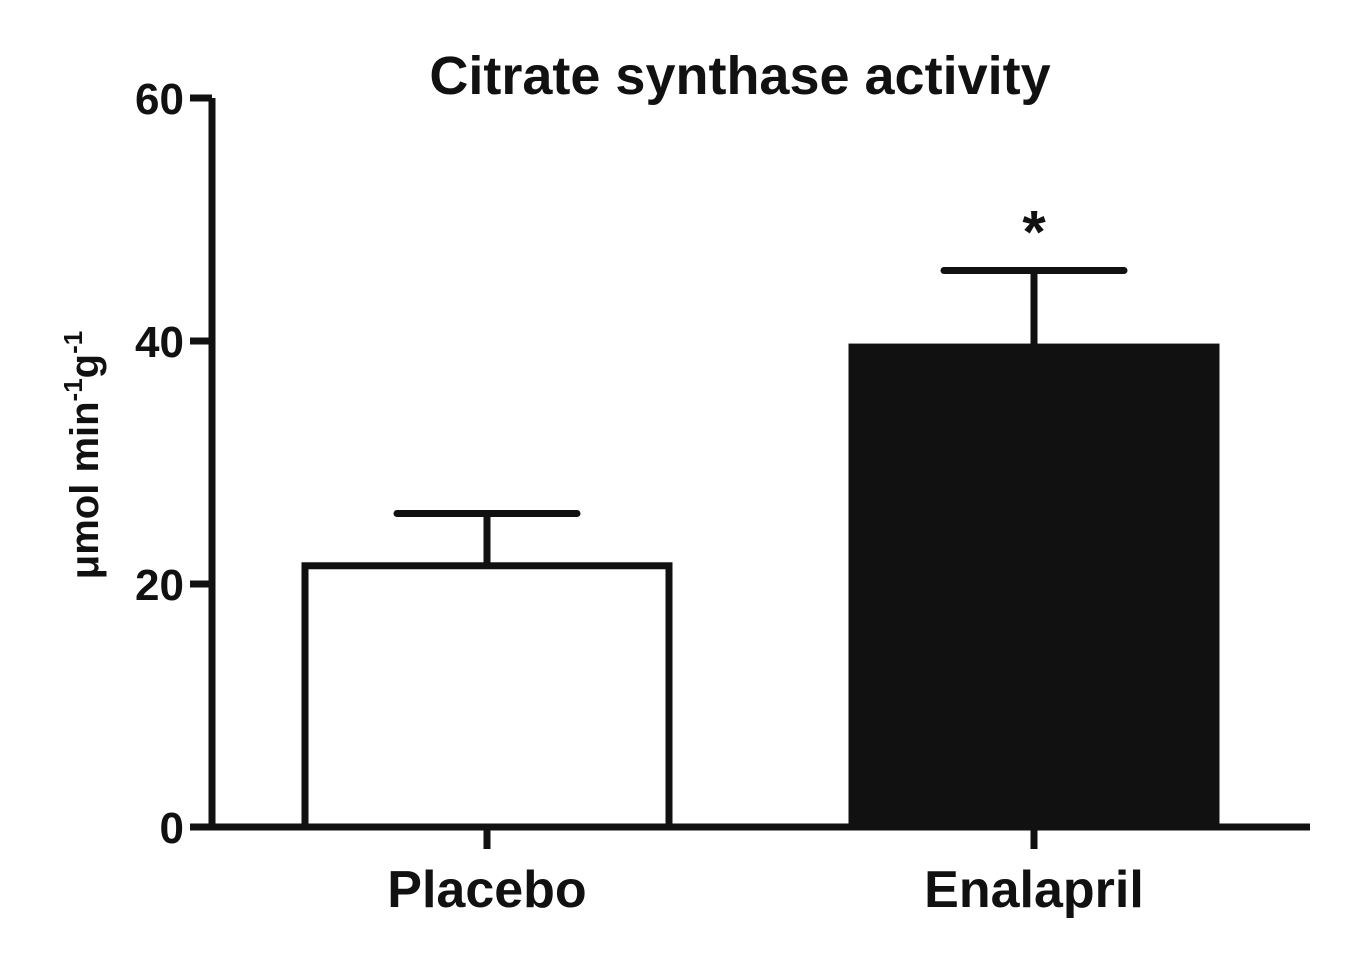 The width and height of the screenshot is (1349, 960). I want to click on bar-placebo, so click(487, 696).